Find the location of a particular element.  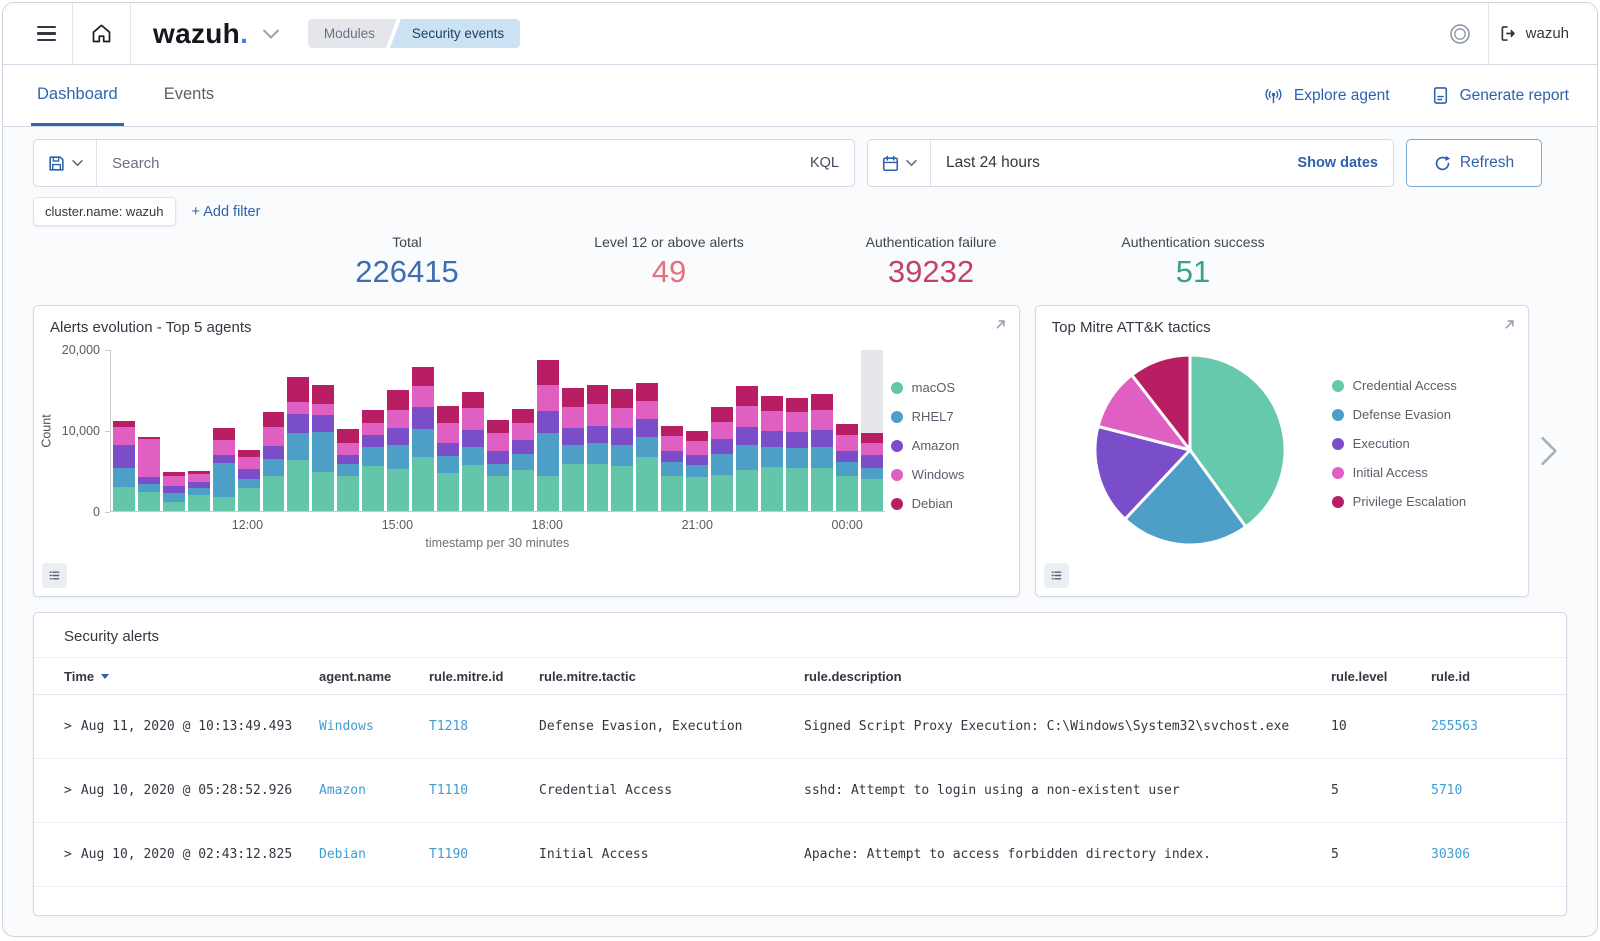

pie-slice-credential-access is located at coordinates (1237, 441).